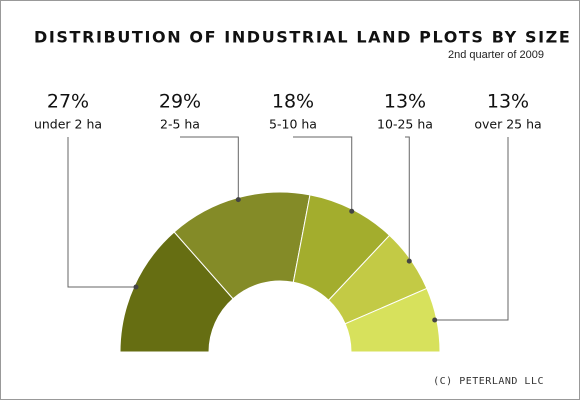 The height and width of the screenshot is (404, 580). I want to click on slice, so click(392, 320).